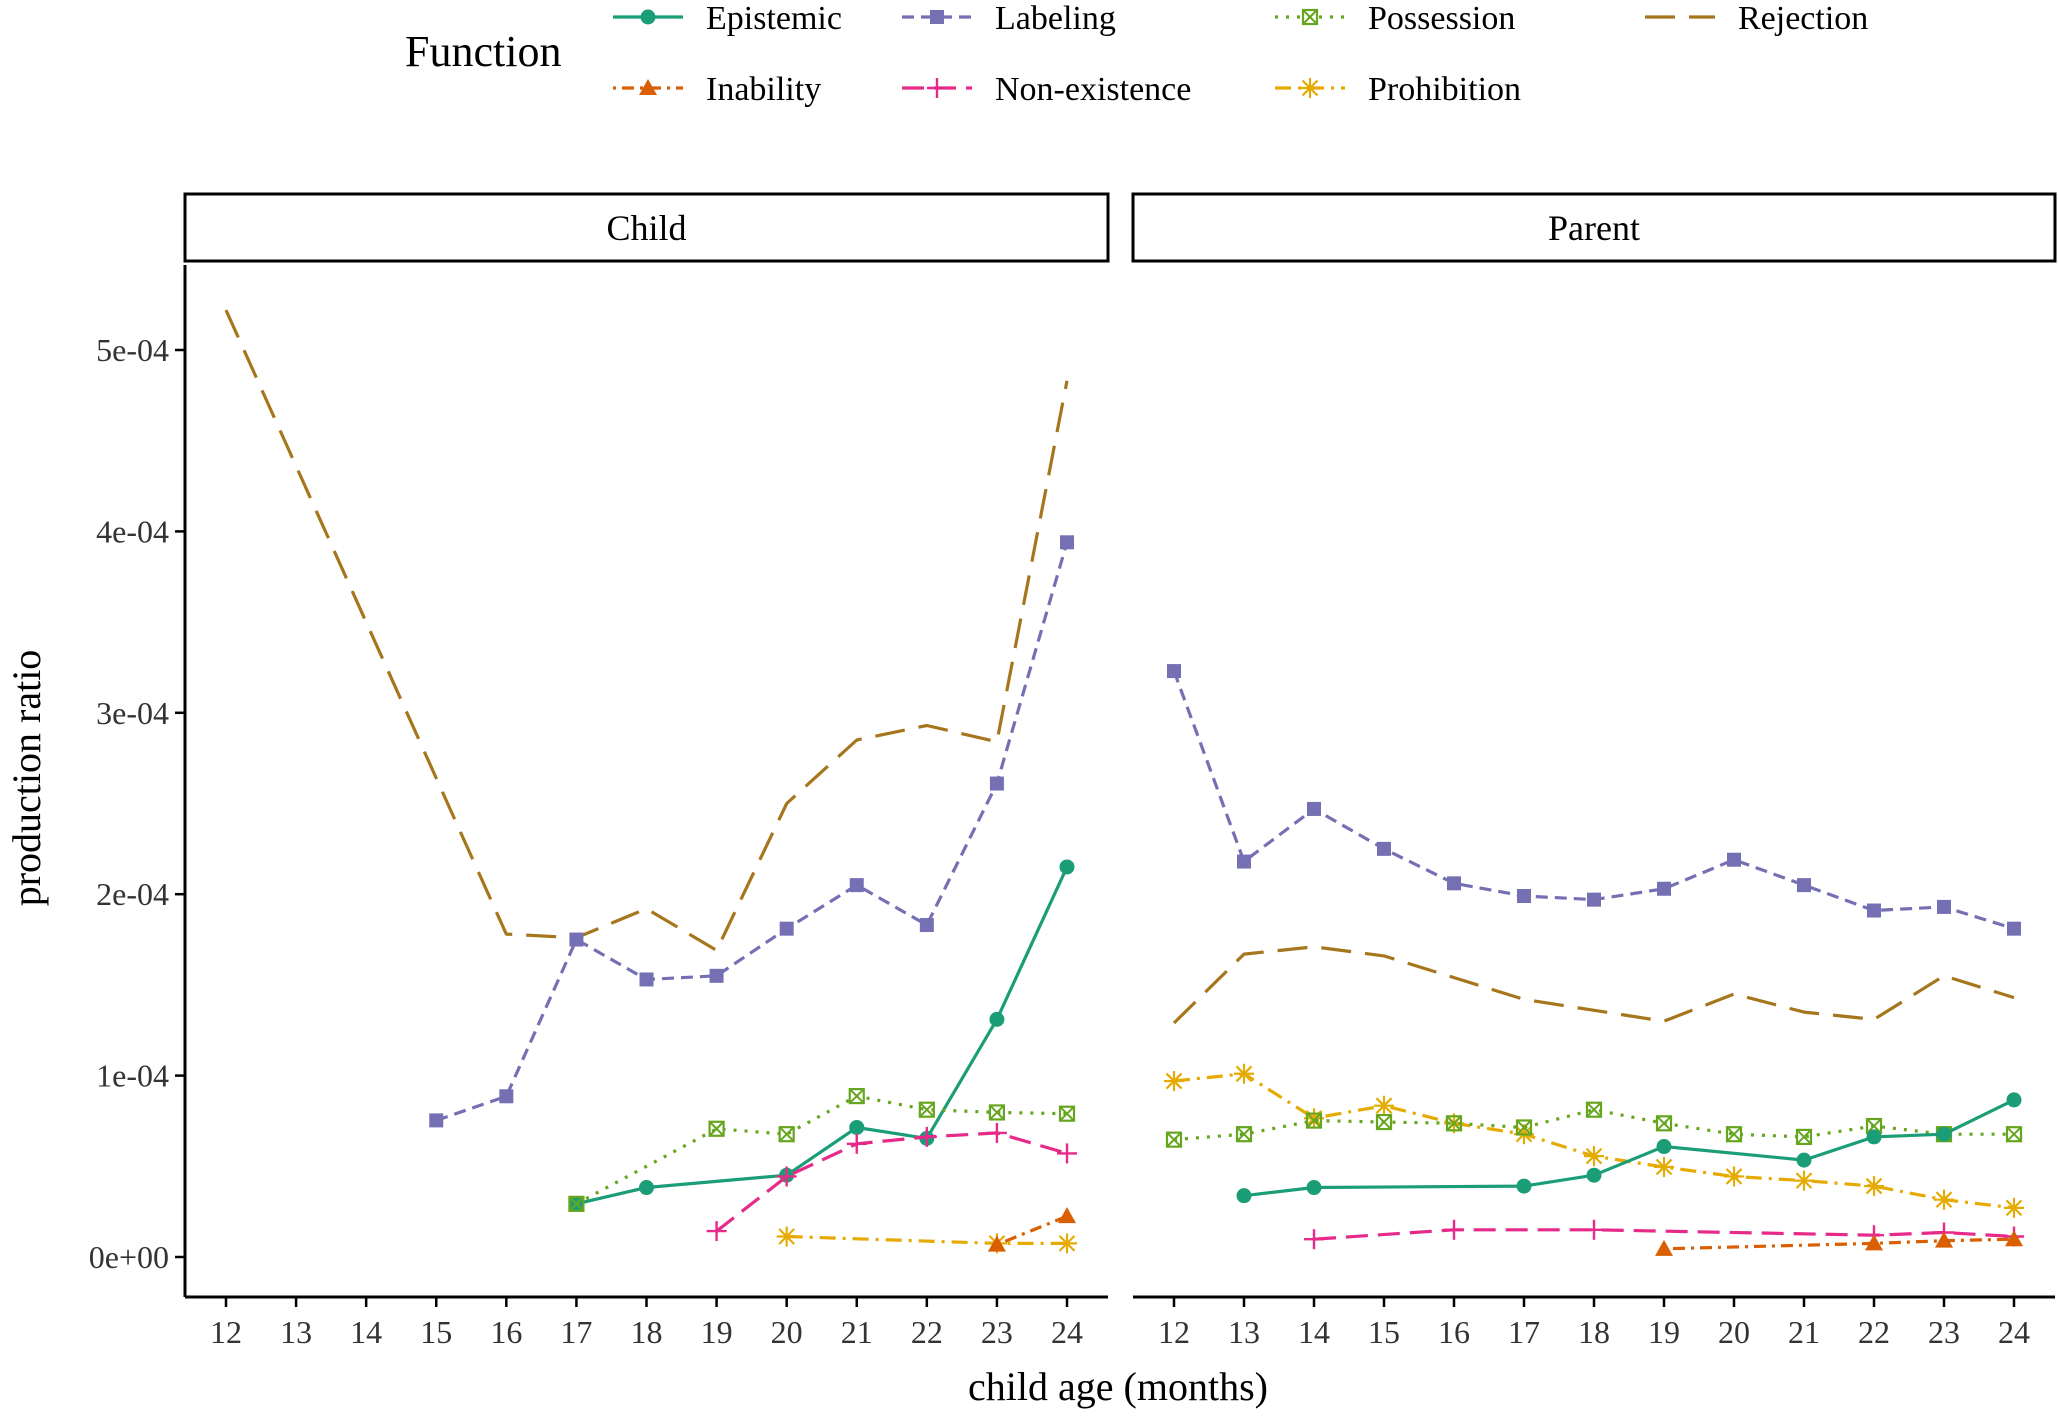  What do you see at coordinates (1310, 17) in the screenshot?
I see `legend-marker-possession` at bounding box center [1310, 17].